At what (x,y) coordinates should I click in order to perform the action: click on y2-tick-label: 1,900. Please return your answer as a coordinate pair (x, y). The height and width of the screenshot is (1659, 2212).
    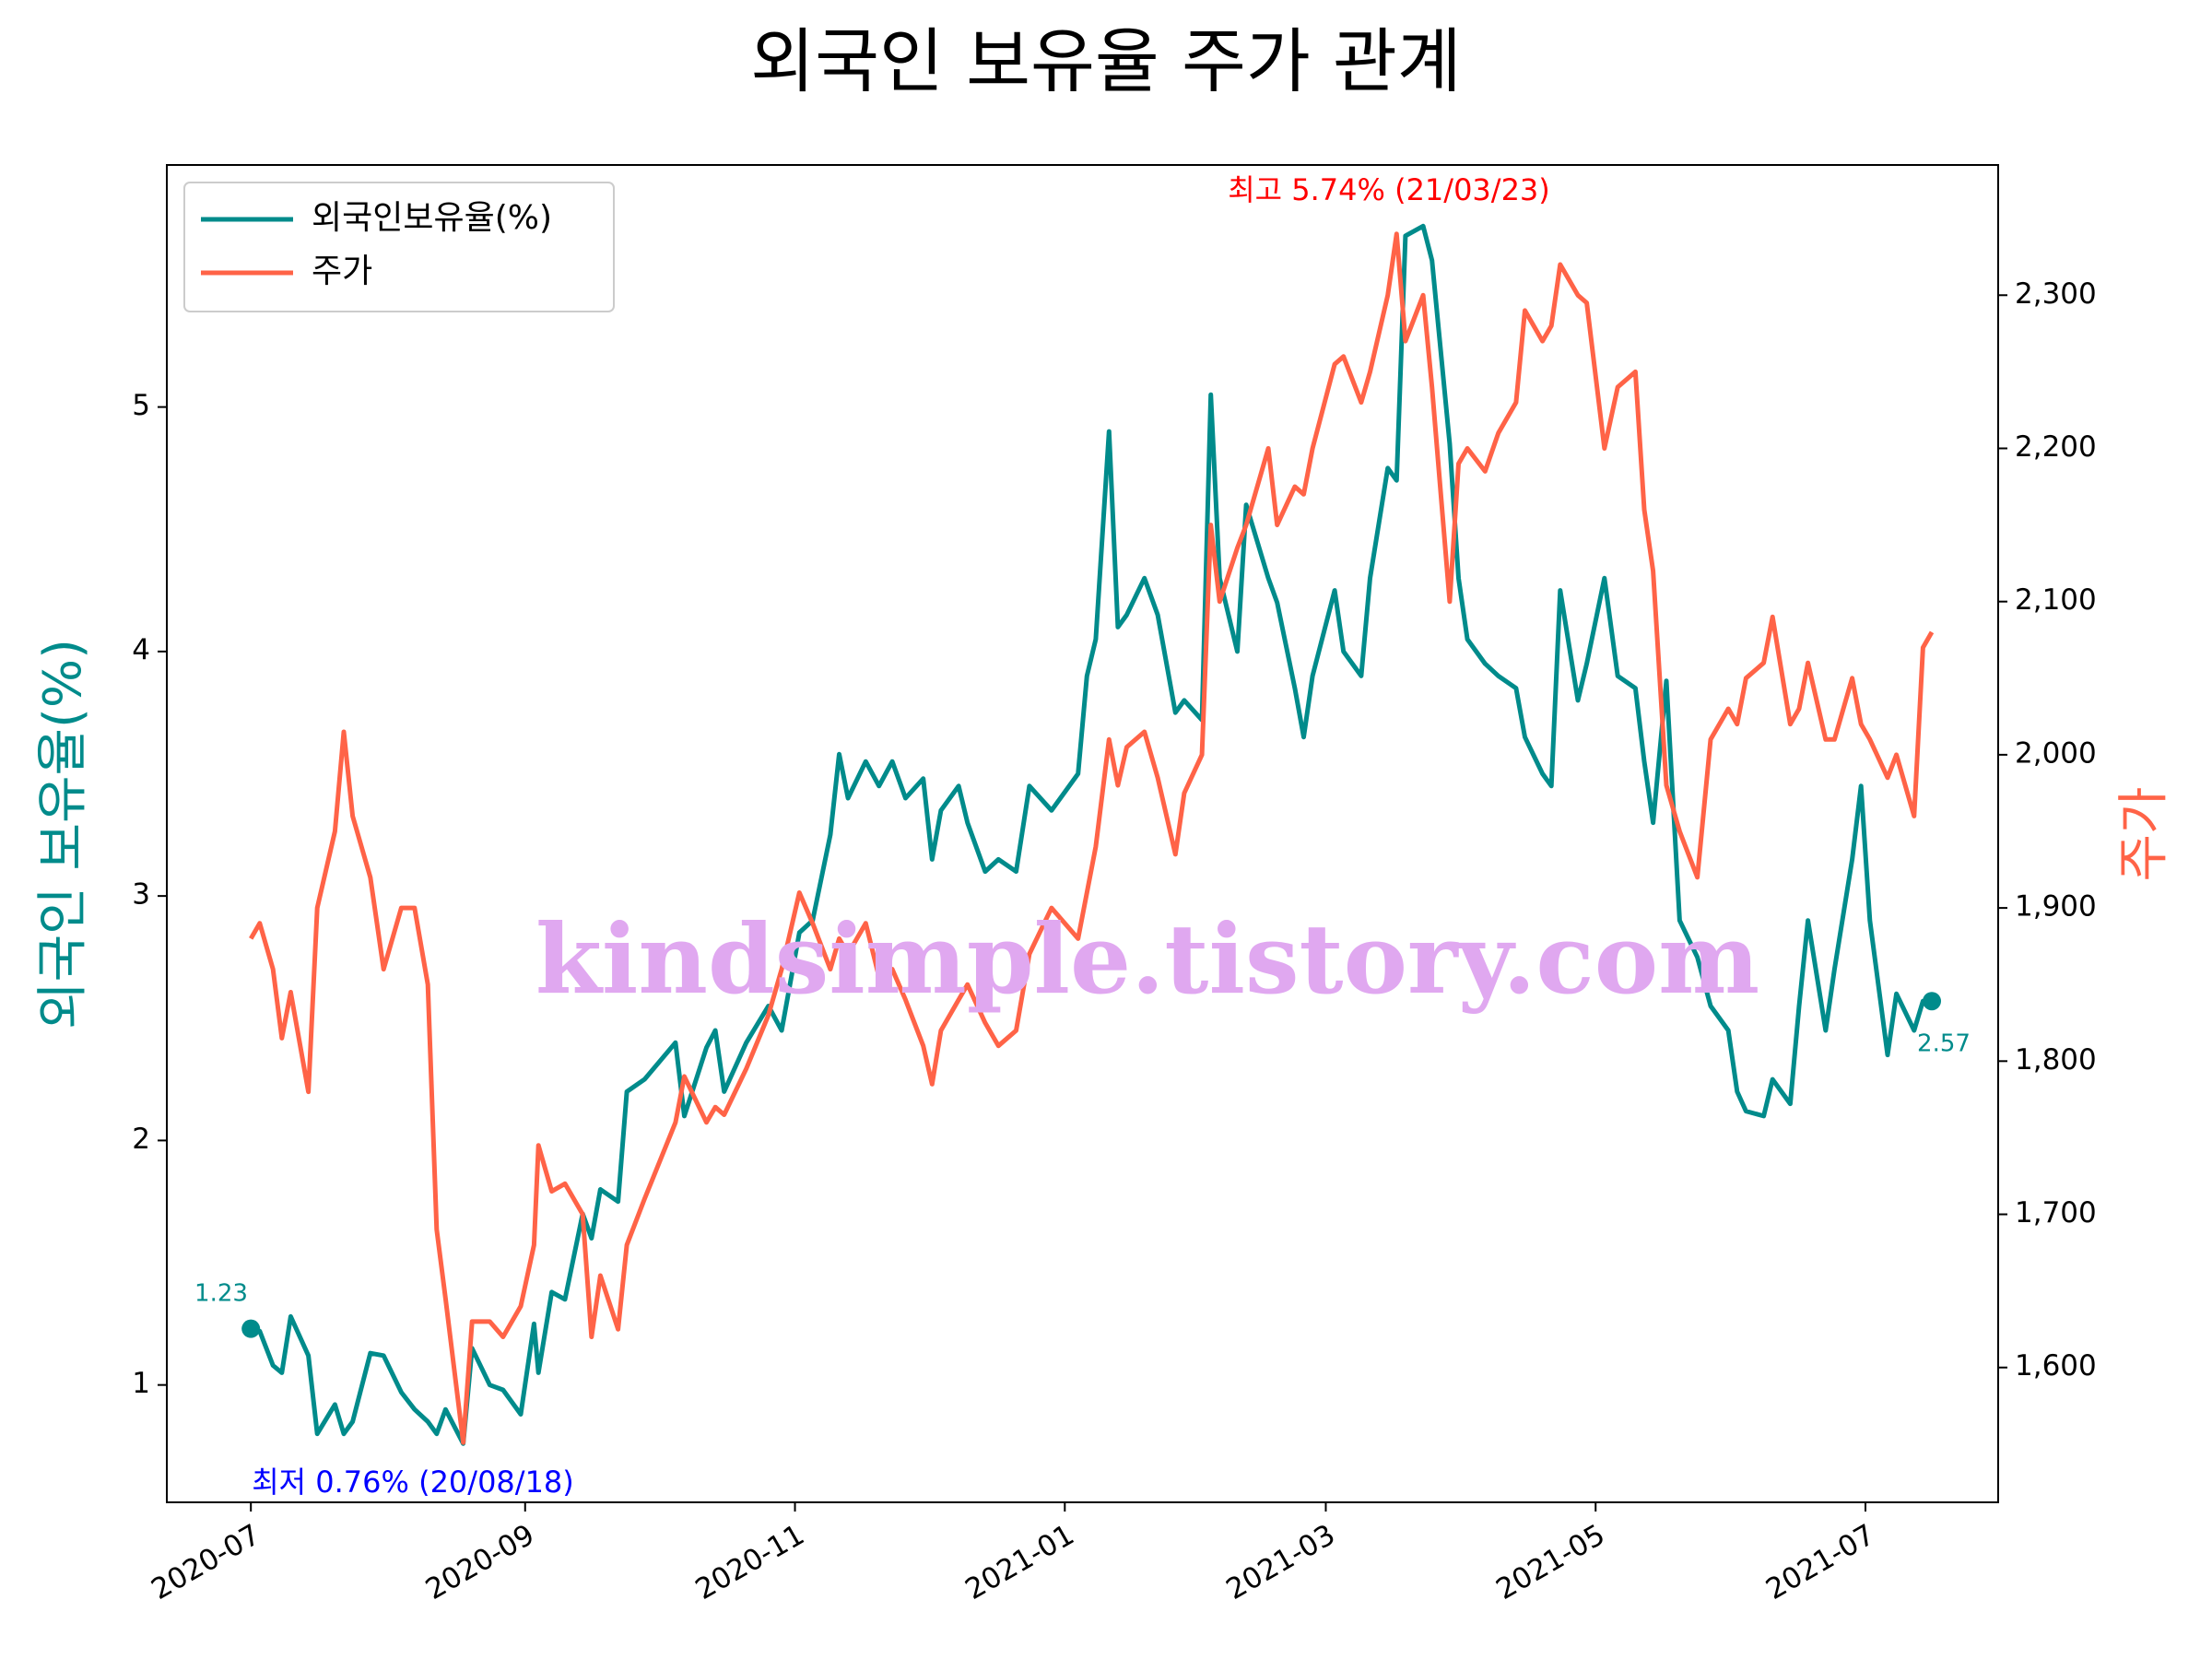
    Looking at the image, I should click on (2056, 907).